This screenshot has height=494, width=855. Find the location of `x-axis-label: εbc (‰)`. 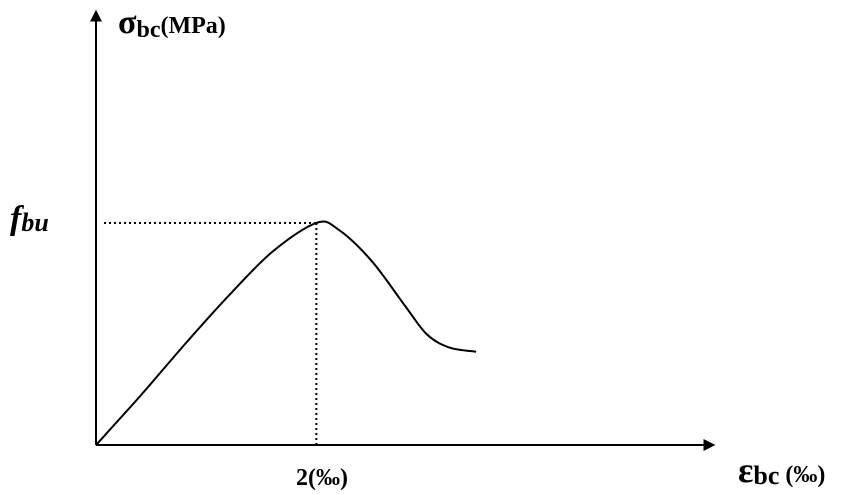

x-axis-label: εbc (‰) is located at coordinates (781, 470).